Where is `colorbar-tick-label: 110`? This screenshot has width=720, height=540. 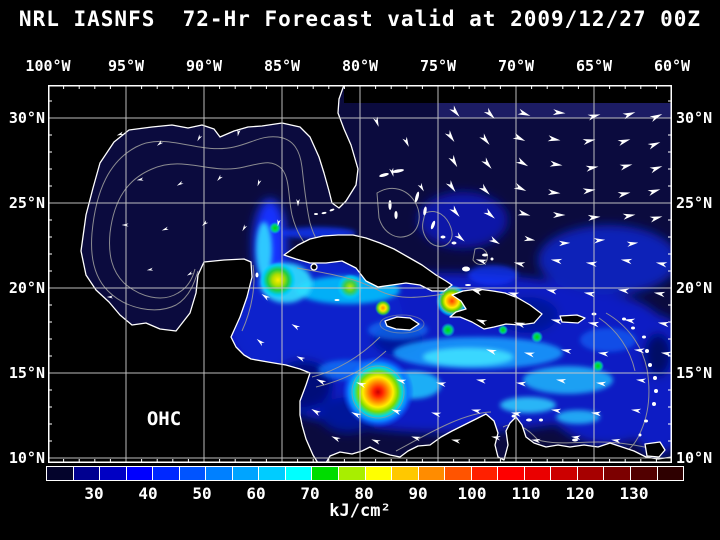 colorbar-tick-label: 110 is located at coordinates (526, 493).